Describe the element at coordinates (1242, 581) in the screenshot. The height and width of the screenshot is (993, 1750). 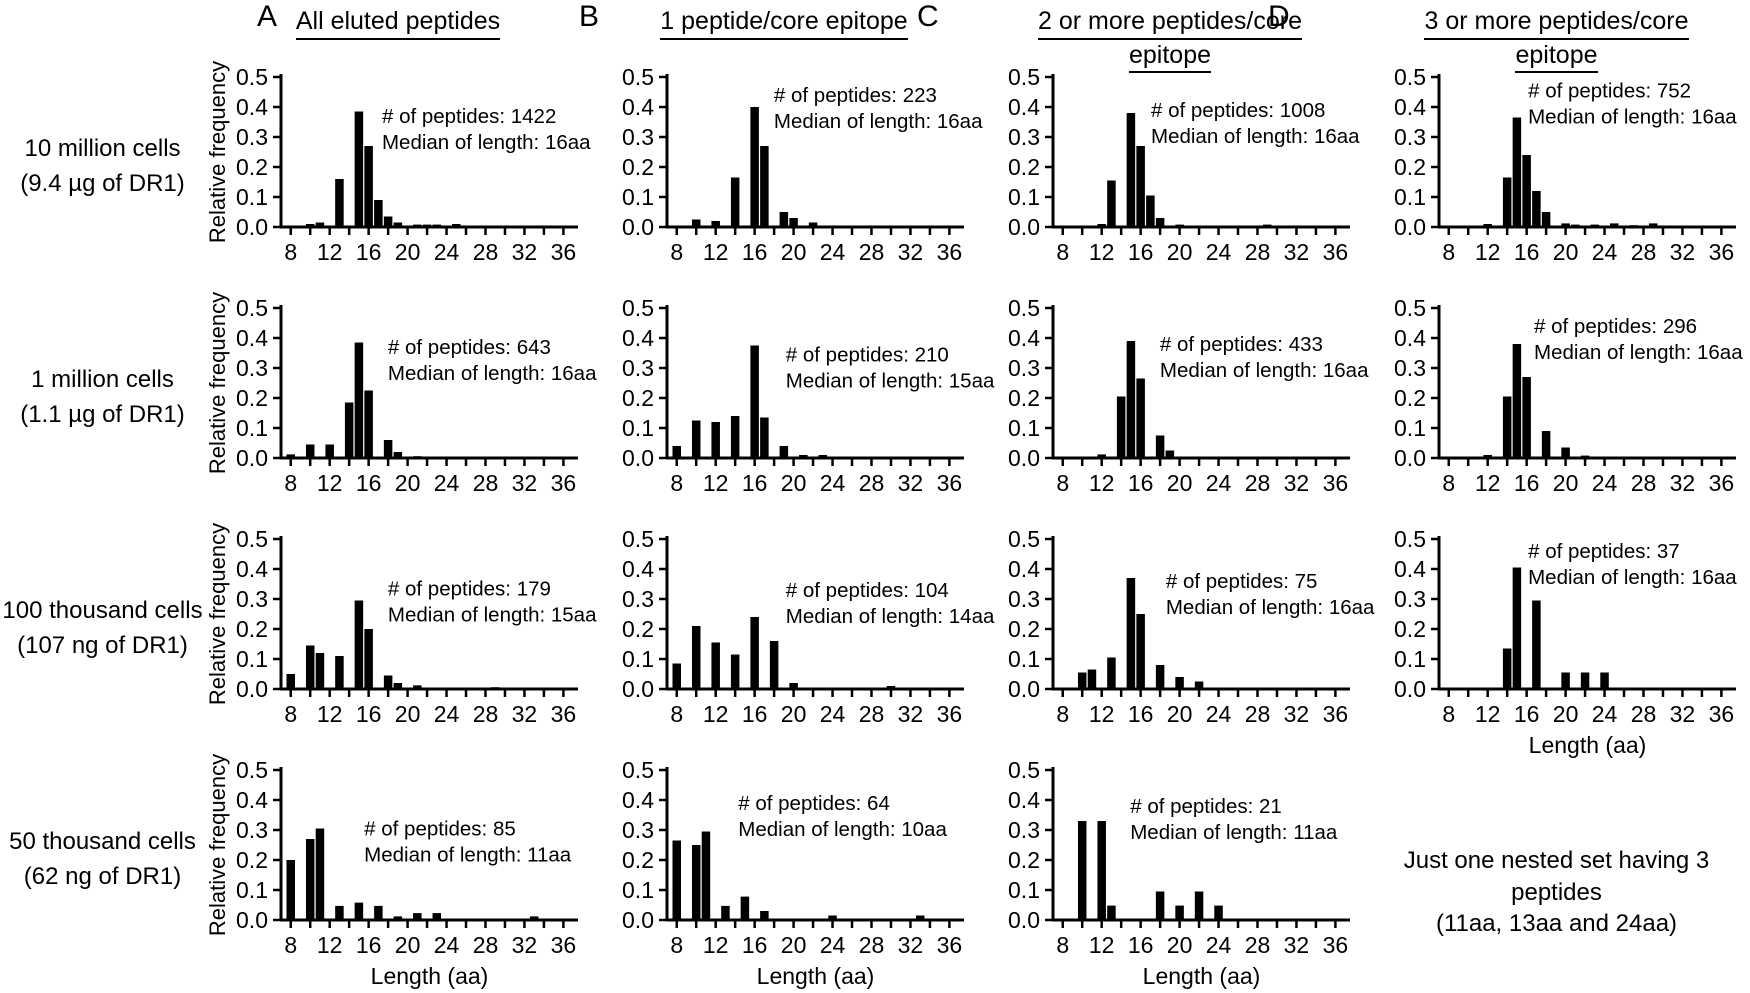
I see `svg-text: # of peptides: 75` at that location.